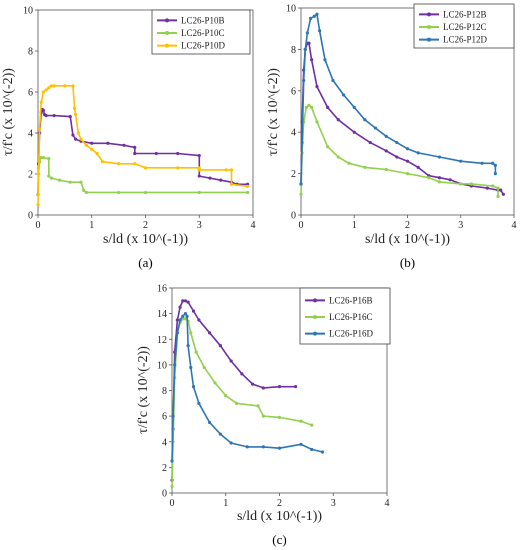  What do you see at coordinates (465, 27) in the screenshot?
I see `legend-label: LC26-P12C` at bounding box center [465, 27].